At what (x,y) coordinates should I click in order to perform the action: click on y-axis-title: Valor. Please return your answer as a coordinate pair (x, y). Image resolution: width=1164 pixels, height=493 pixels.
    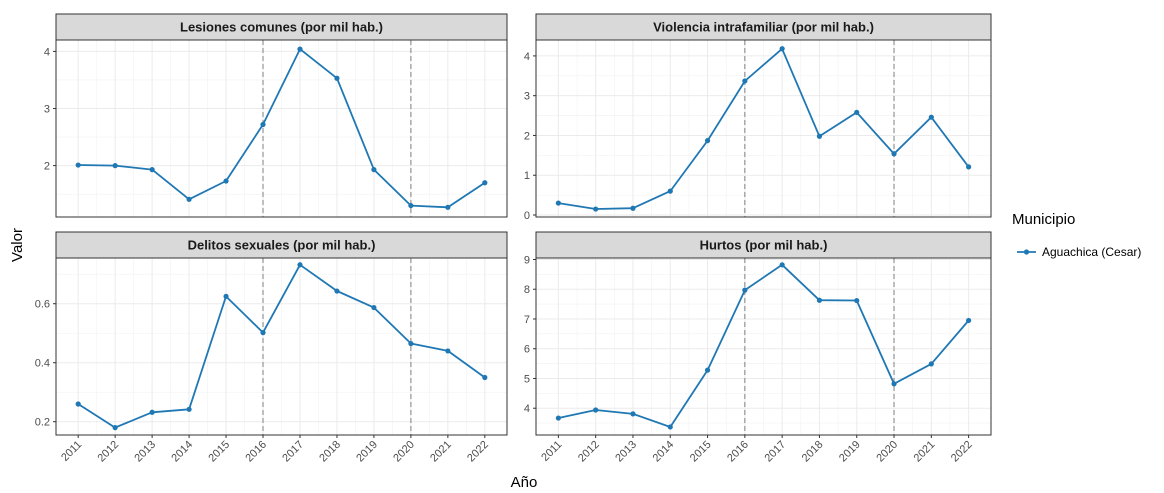
    Looking at the image, I should click on (17, 245).